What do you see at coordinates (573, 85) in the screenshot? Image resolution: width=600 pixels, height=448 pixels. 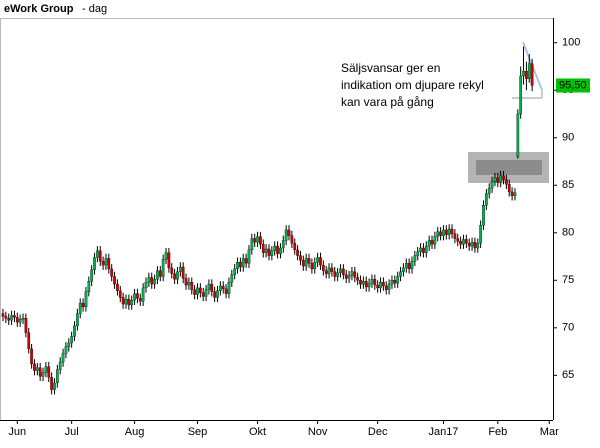 I see `last-price-label: 95,50` at bounding box center [573, 85].